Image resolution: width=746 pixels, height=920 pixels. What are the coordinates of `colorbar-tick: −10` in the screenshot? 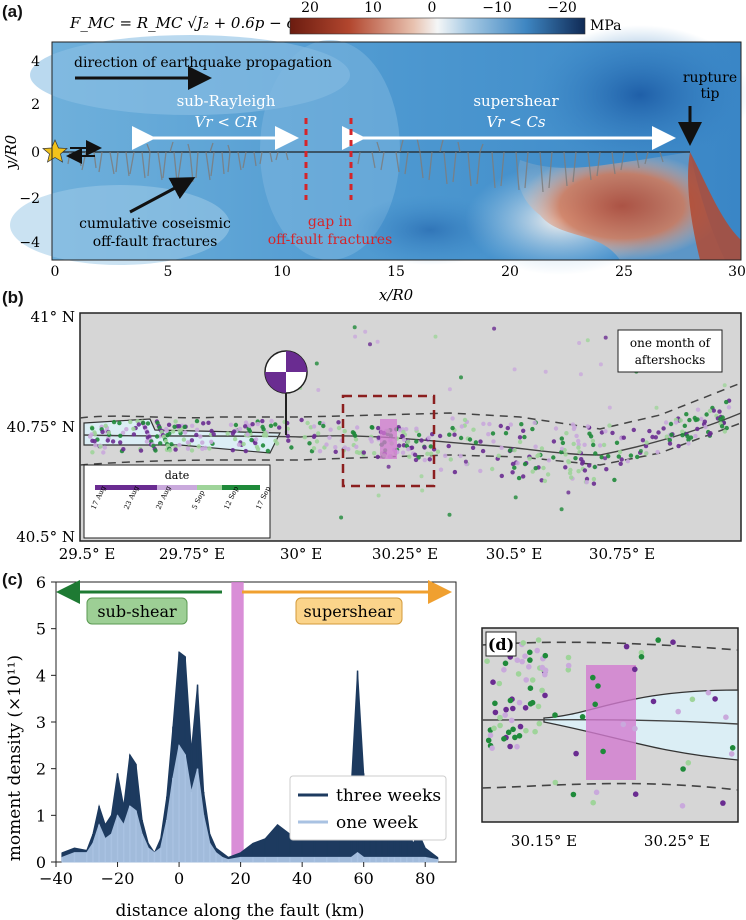 It's located at (497, 8).